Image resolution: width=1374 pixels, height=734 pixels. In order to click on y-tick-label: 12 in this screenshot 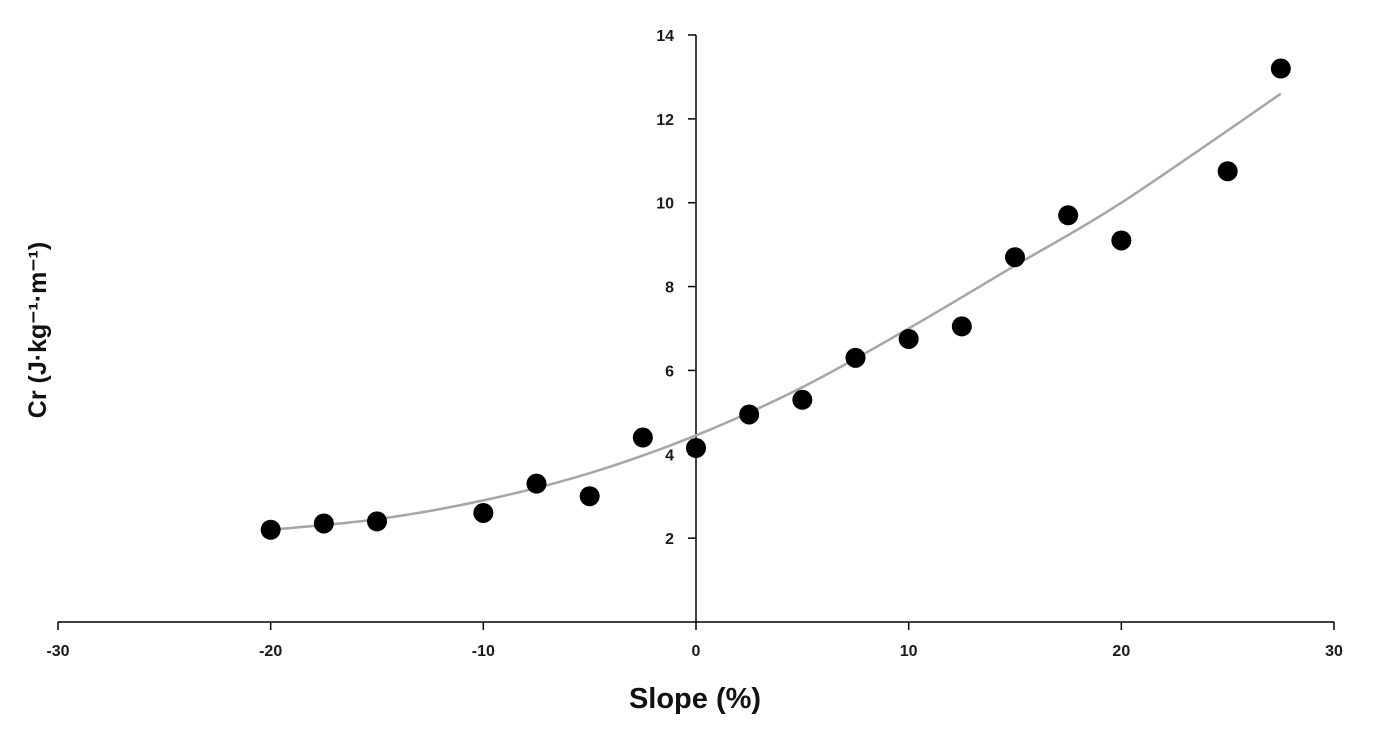, I will do `click(665, 120)`.